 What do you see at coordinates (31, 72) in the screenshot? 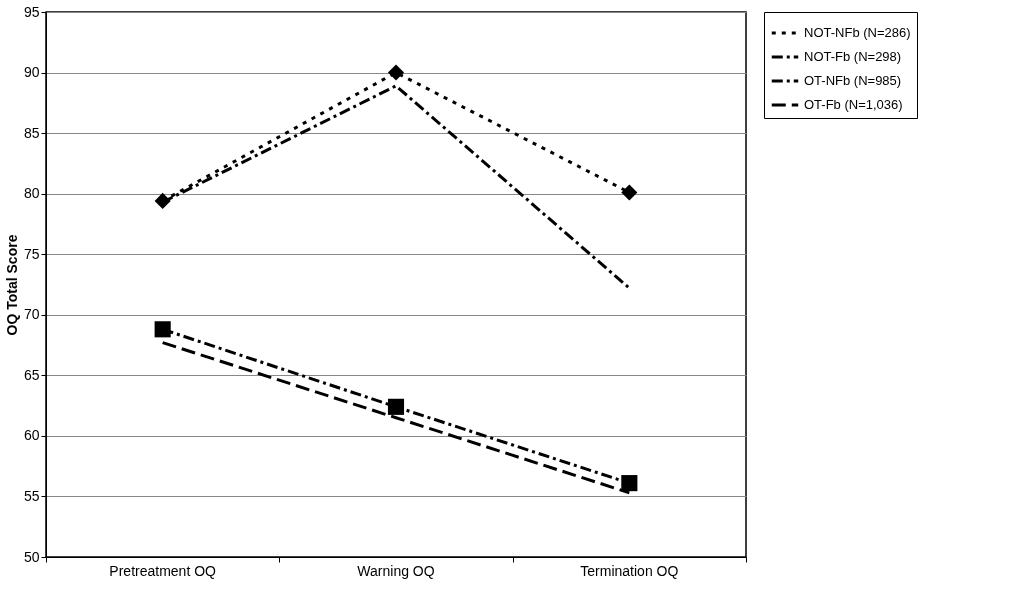
I see `y-tick-label: 90` at bounding box center [31, 72].